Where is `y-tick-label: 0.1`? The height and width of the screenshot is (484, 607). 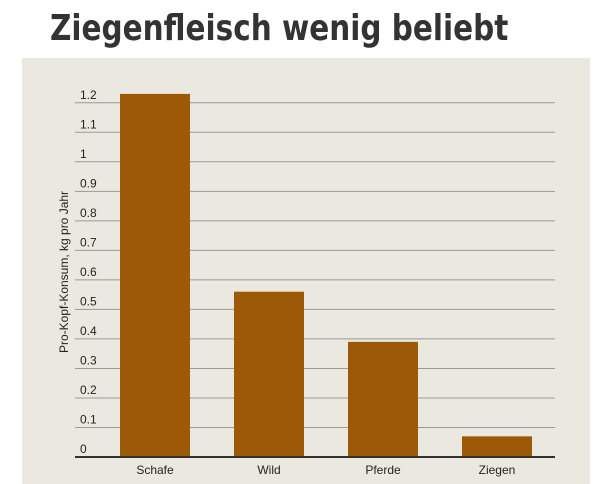
y-tick-label: 0.1 is located at coordinates (88, 419).